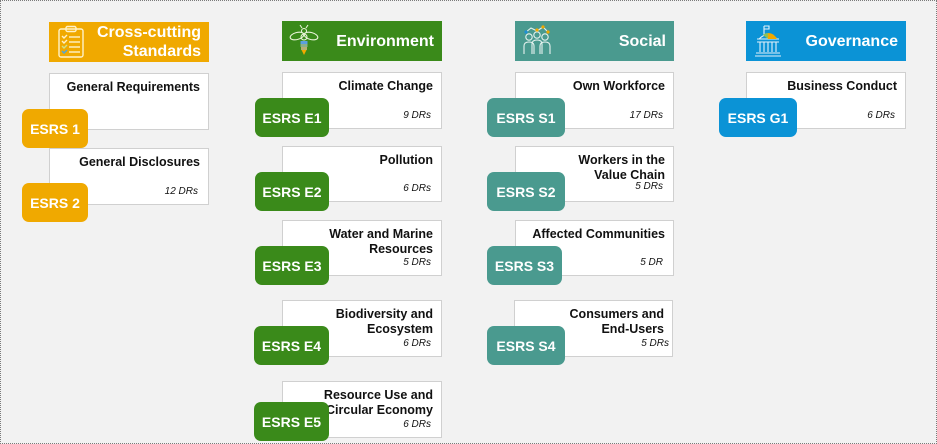 This screenshot has width=937, height=444. Describe the element at coordinates (55, 128) in the screenshot. I see `badge-esrs-1: ESRS 1` at that location.